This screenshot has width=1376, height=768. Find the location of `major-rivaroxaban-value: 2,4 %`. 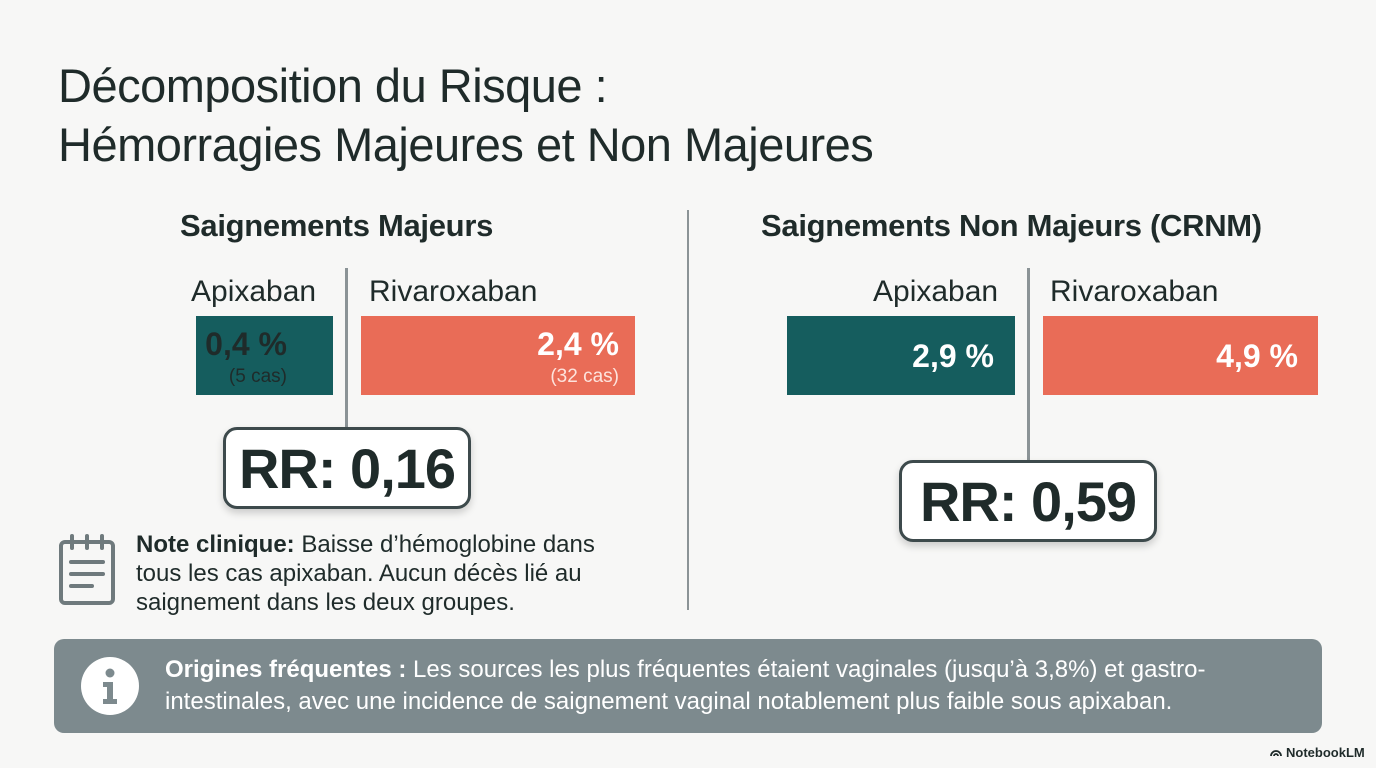

major-rivaroxaban-value: 2,4 % is located at coordinates (578, 344).